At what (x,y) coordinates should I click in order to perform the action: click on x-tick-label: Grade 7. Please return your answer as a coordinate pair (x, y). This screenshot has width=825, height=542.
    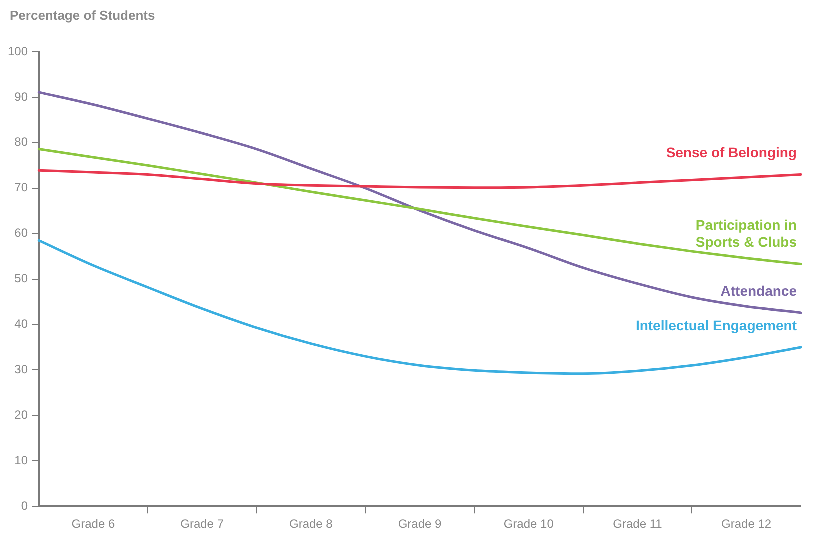
    Looking at the image, I should click on (202, 524).